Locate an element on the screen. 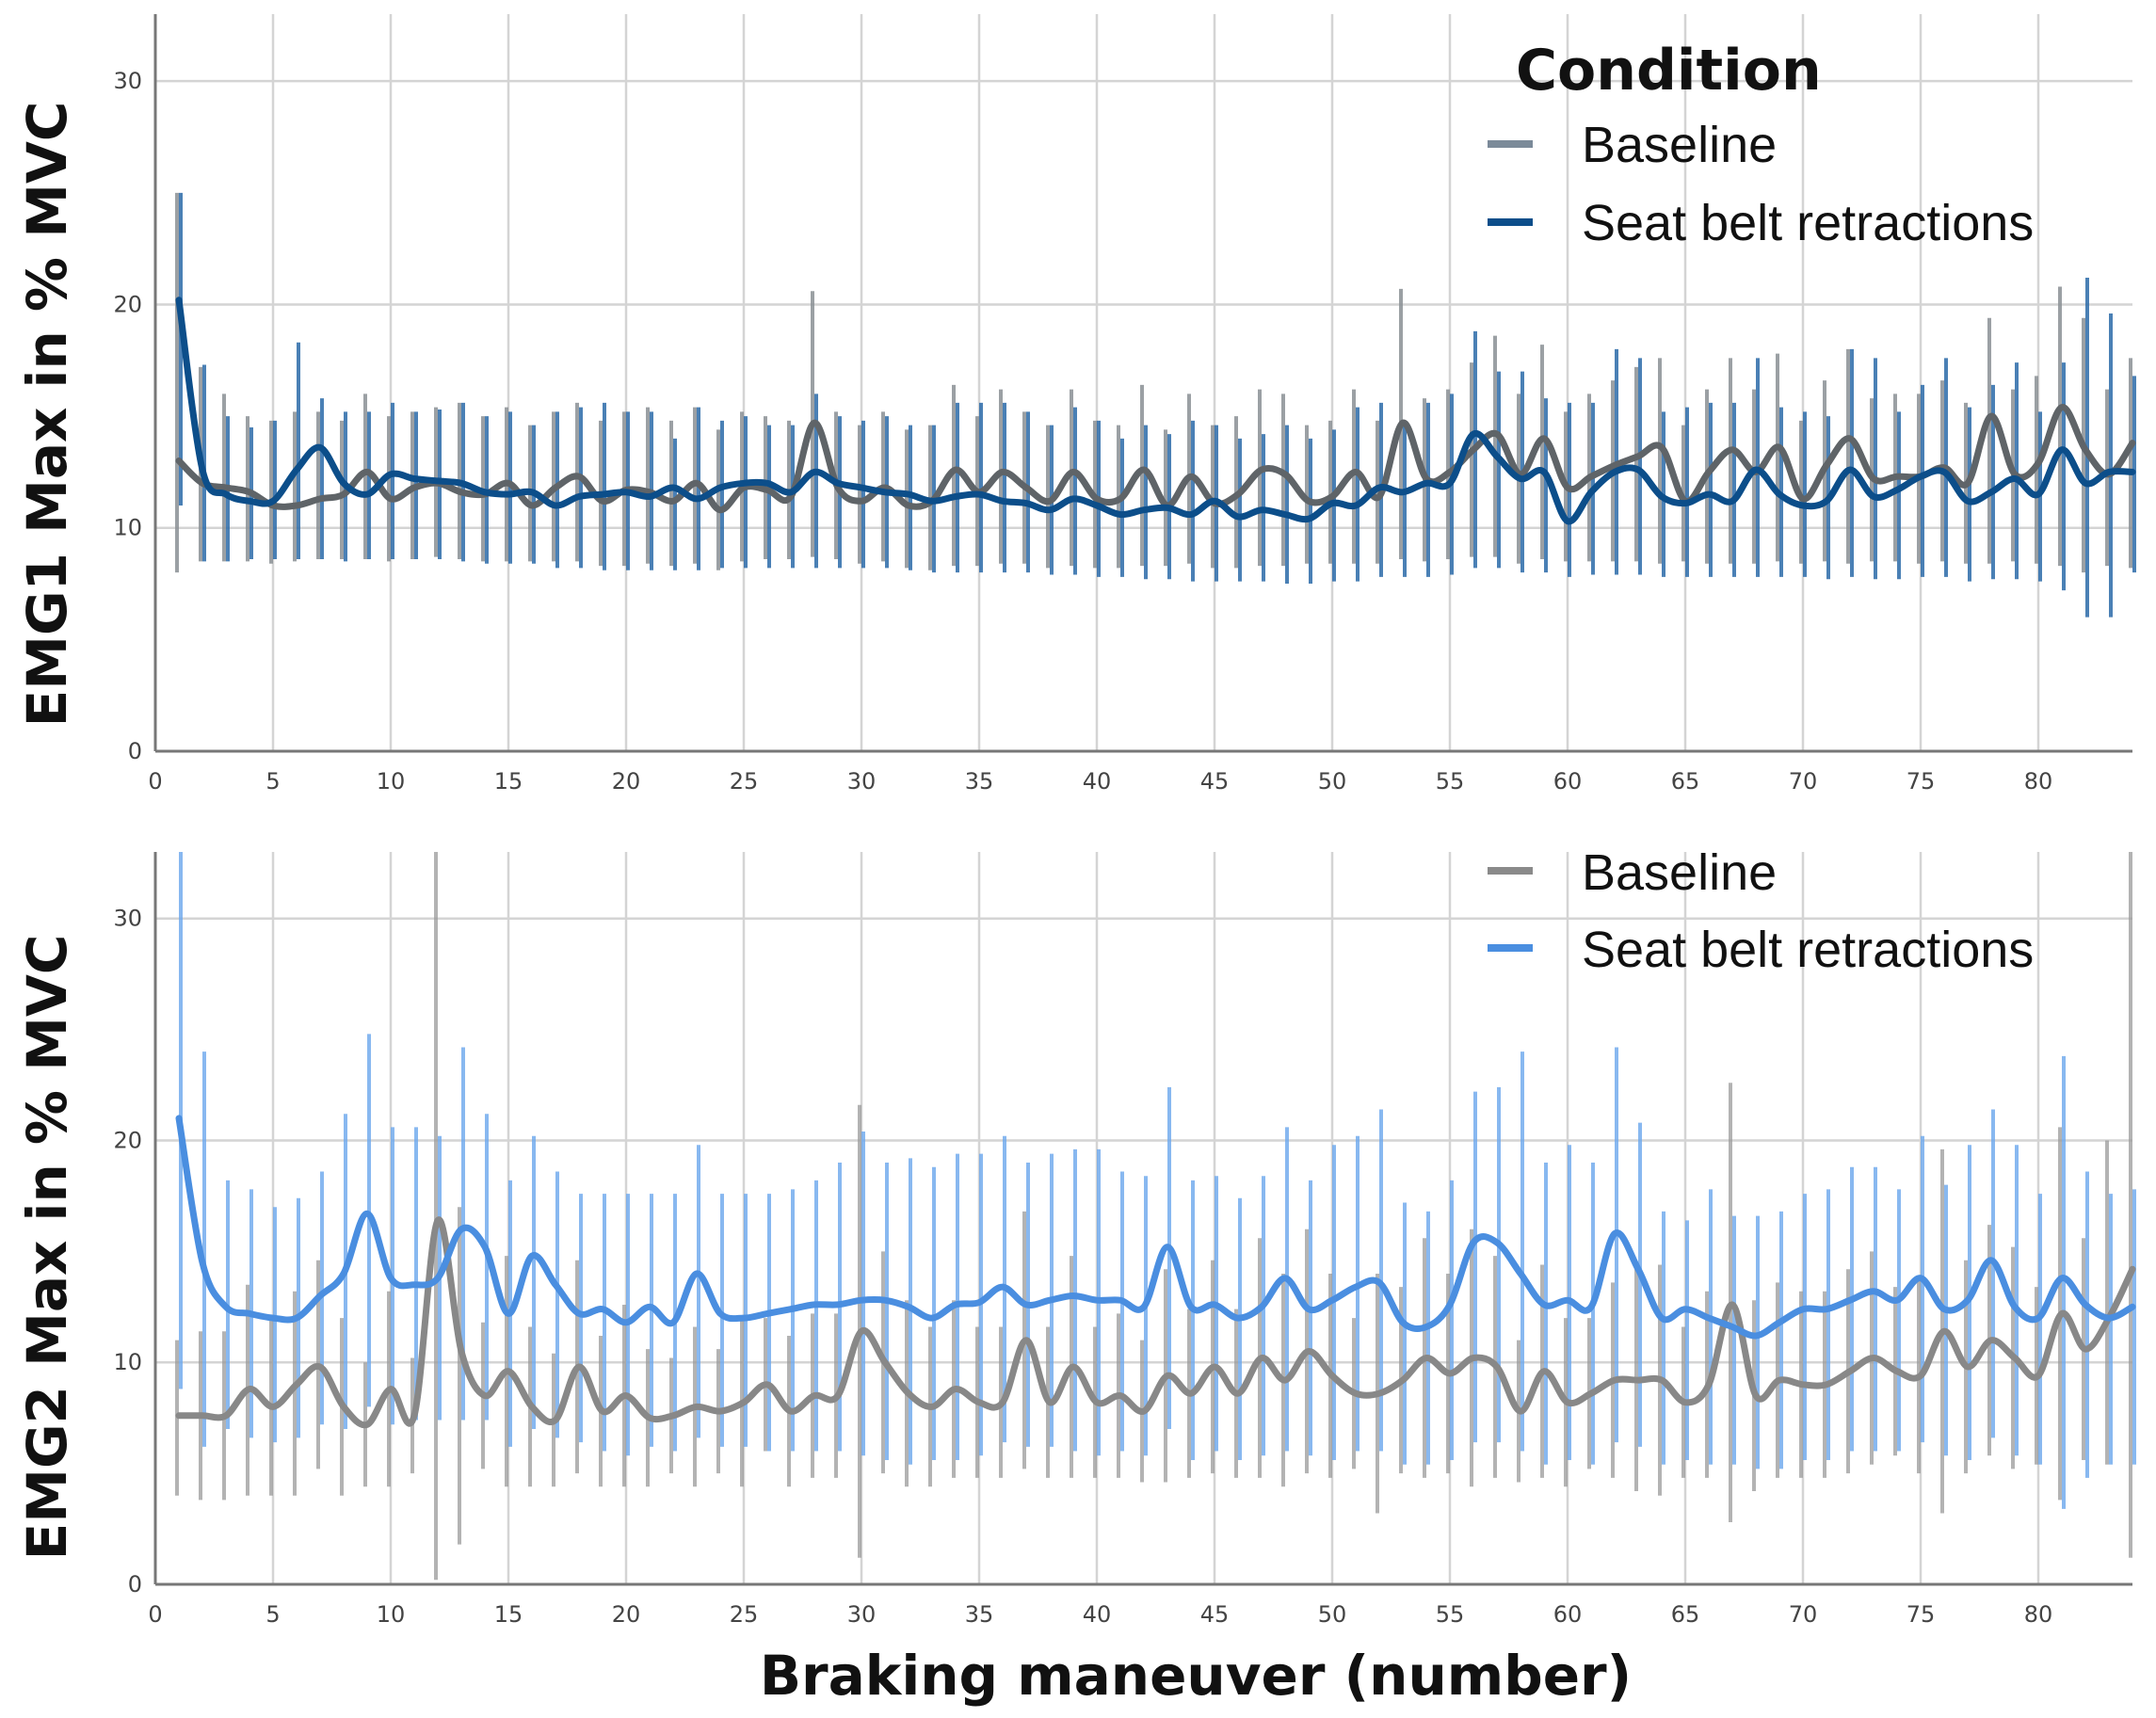  legend: Baseline Seat belt retractions is located at coordinates (1761, 911).